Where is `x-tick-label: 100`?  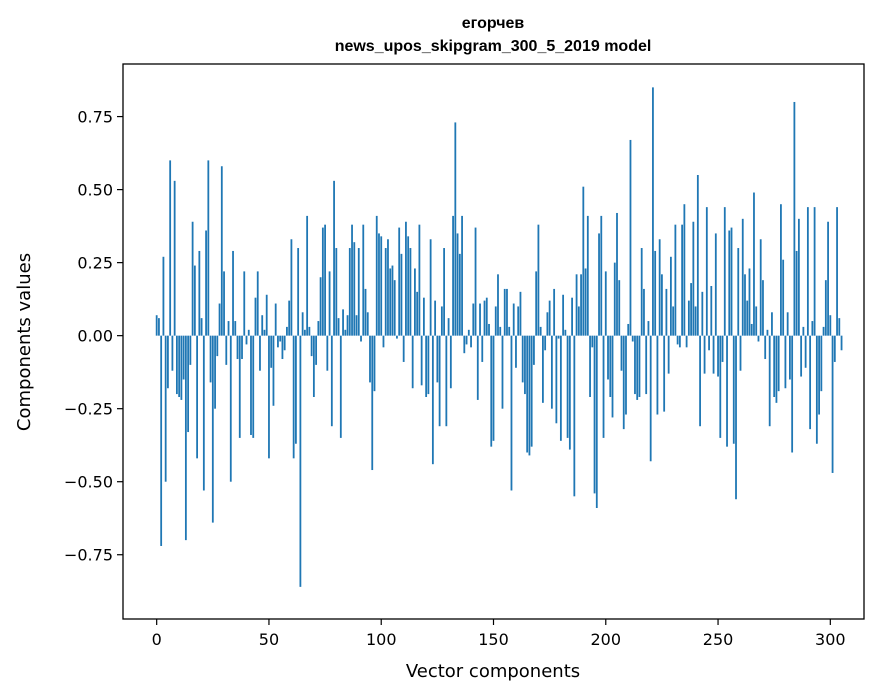 x-tick-label: 100 is located at coordinates (381, 639).